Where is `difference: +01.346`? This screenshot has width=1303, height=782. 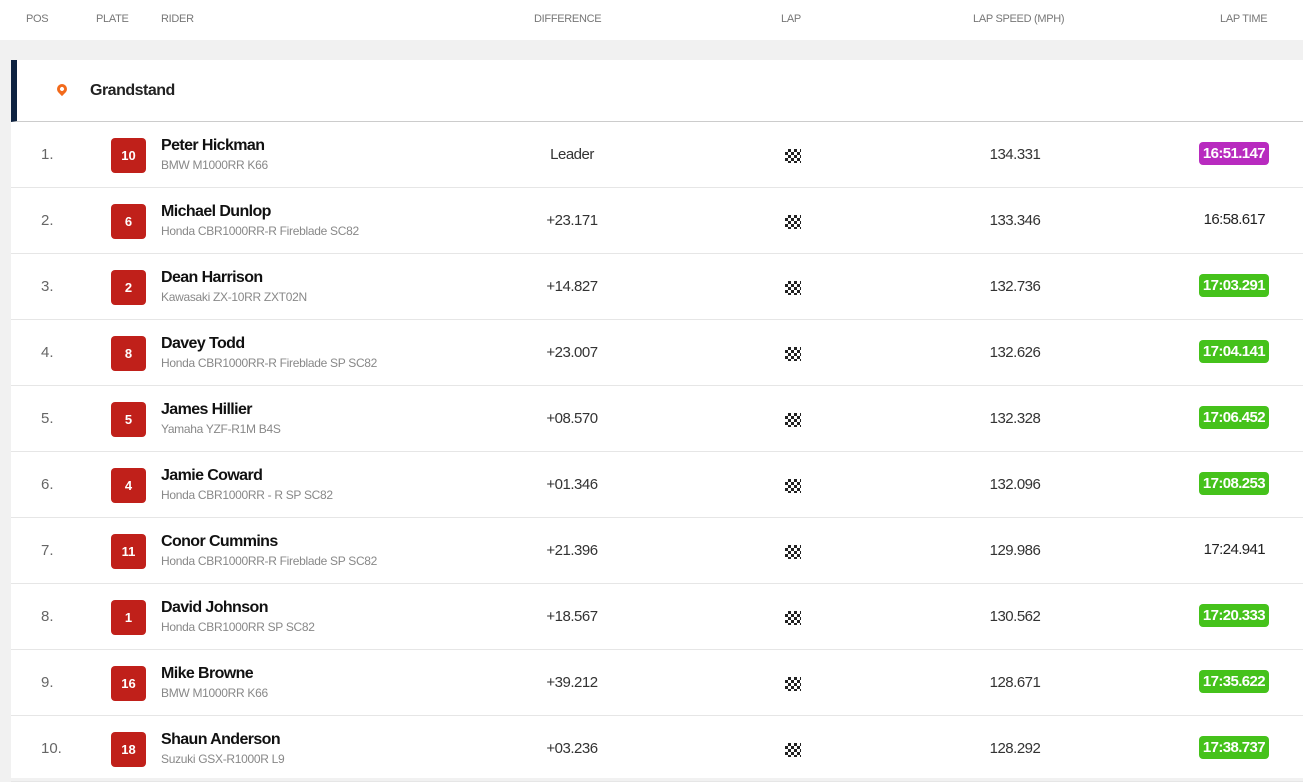
difference: +01.346 is located at coordinates (572, 484).